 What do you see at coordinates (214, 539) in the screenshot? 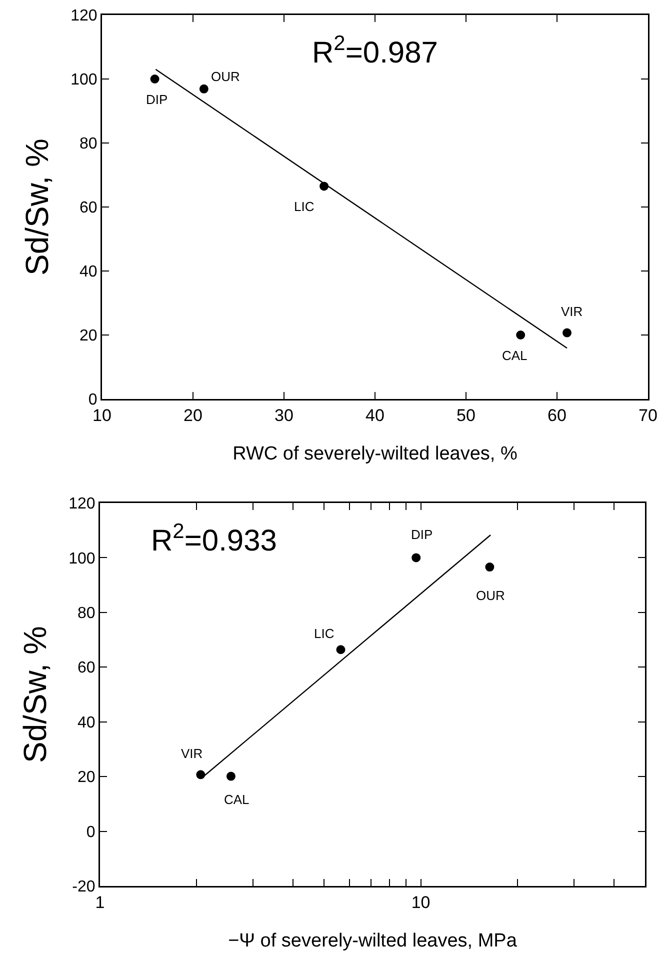
I see `annotation: R$^{2}$=0.933` at bounding box center [214, 539].